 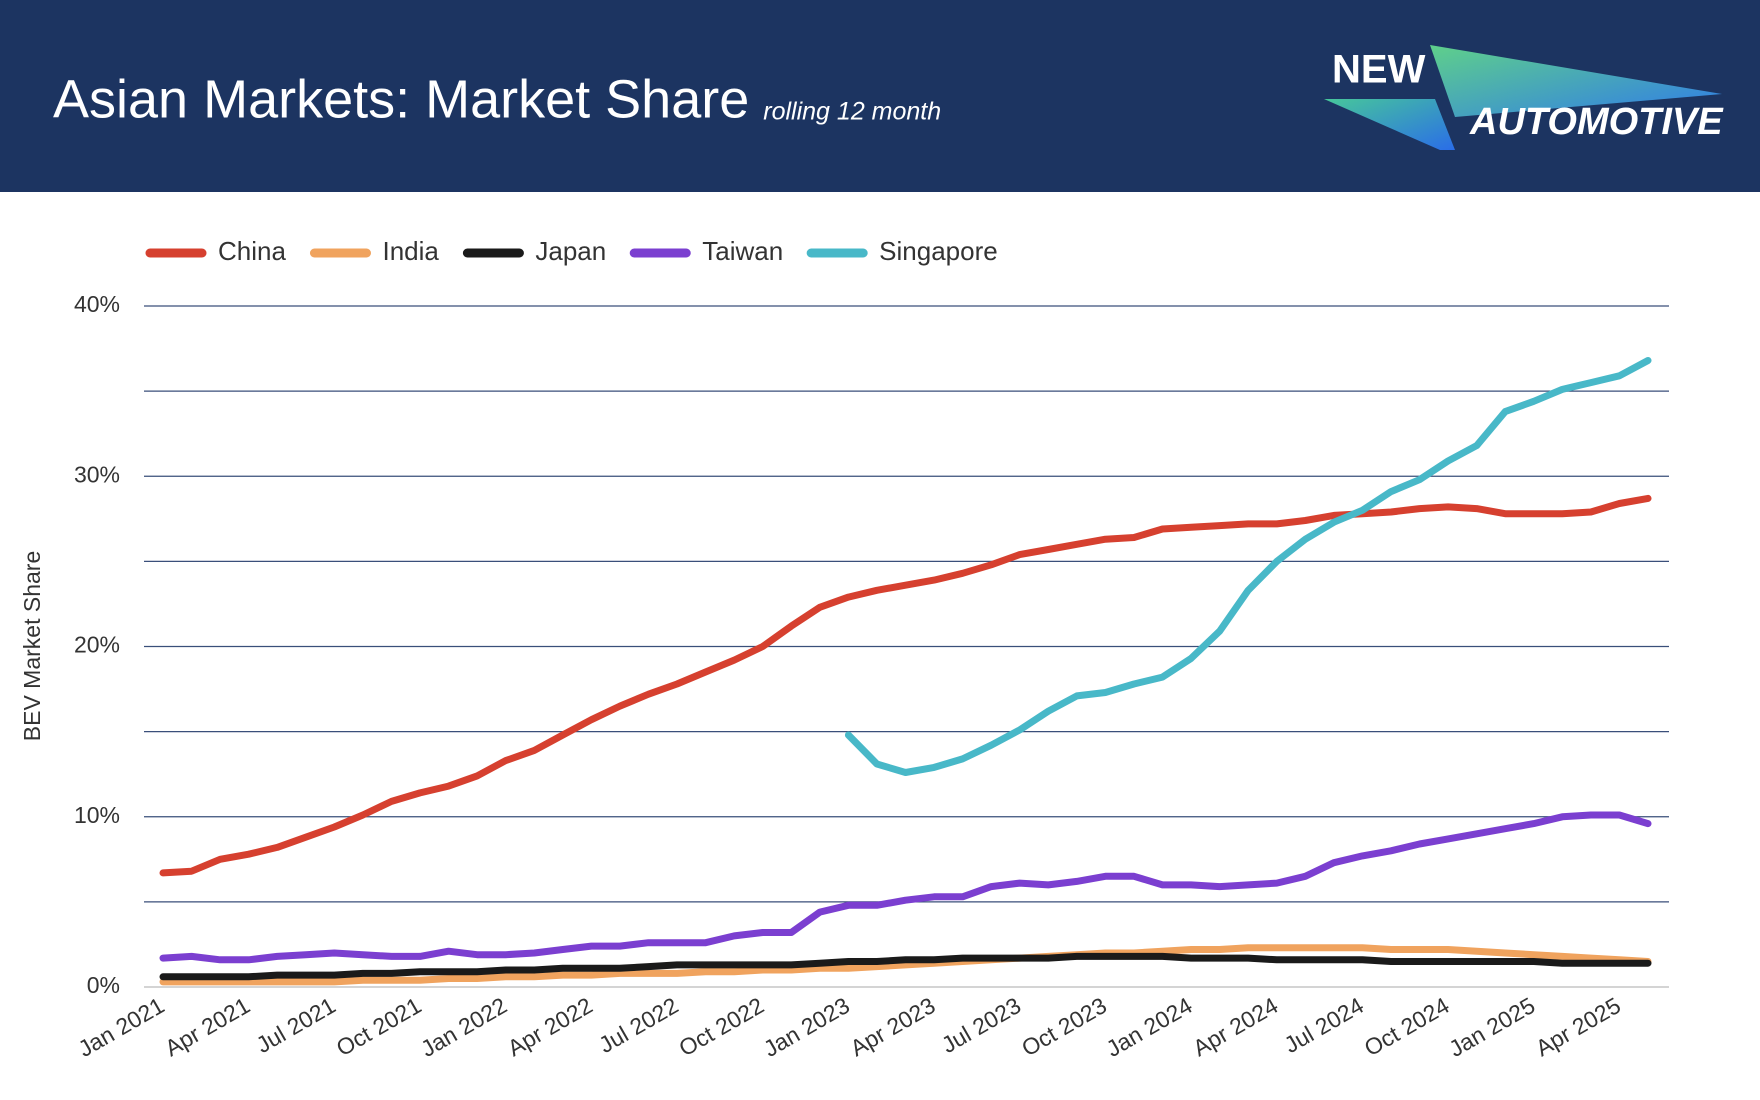 I want to click on chart-subtitle: rolling 12 month, so click(x=852, y=112).